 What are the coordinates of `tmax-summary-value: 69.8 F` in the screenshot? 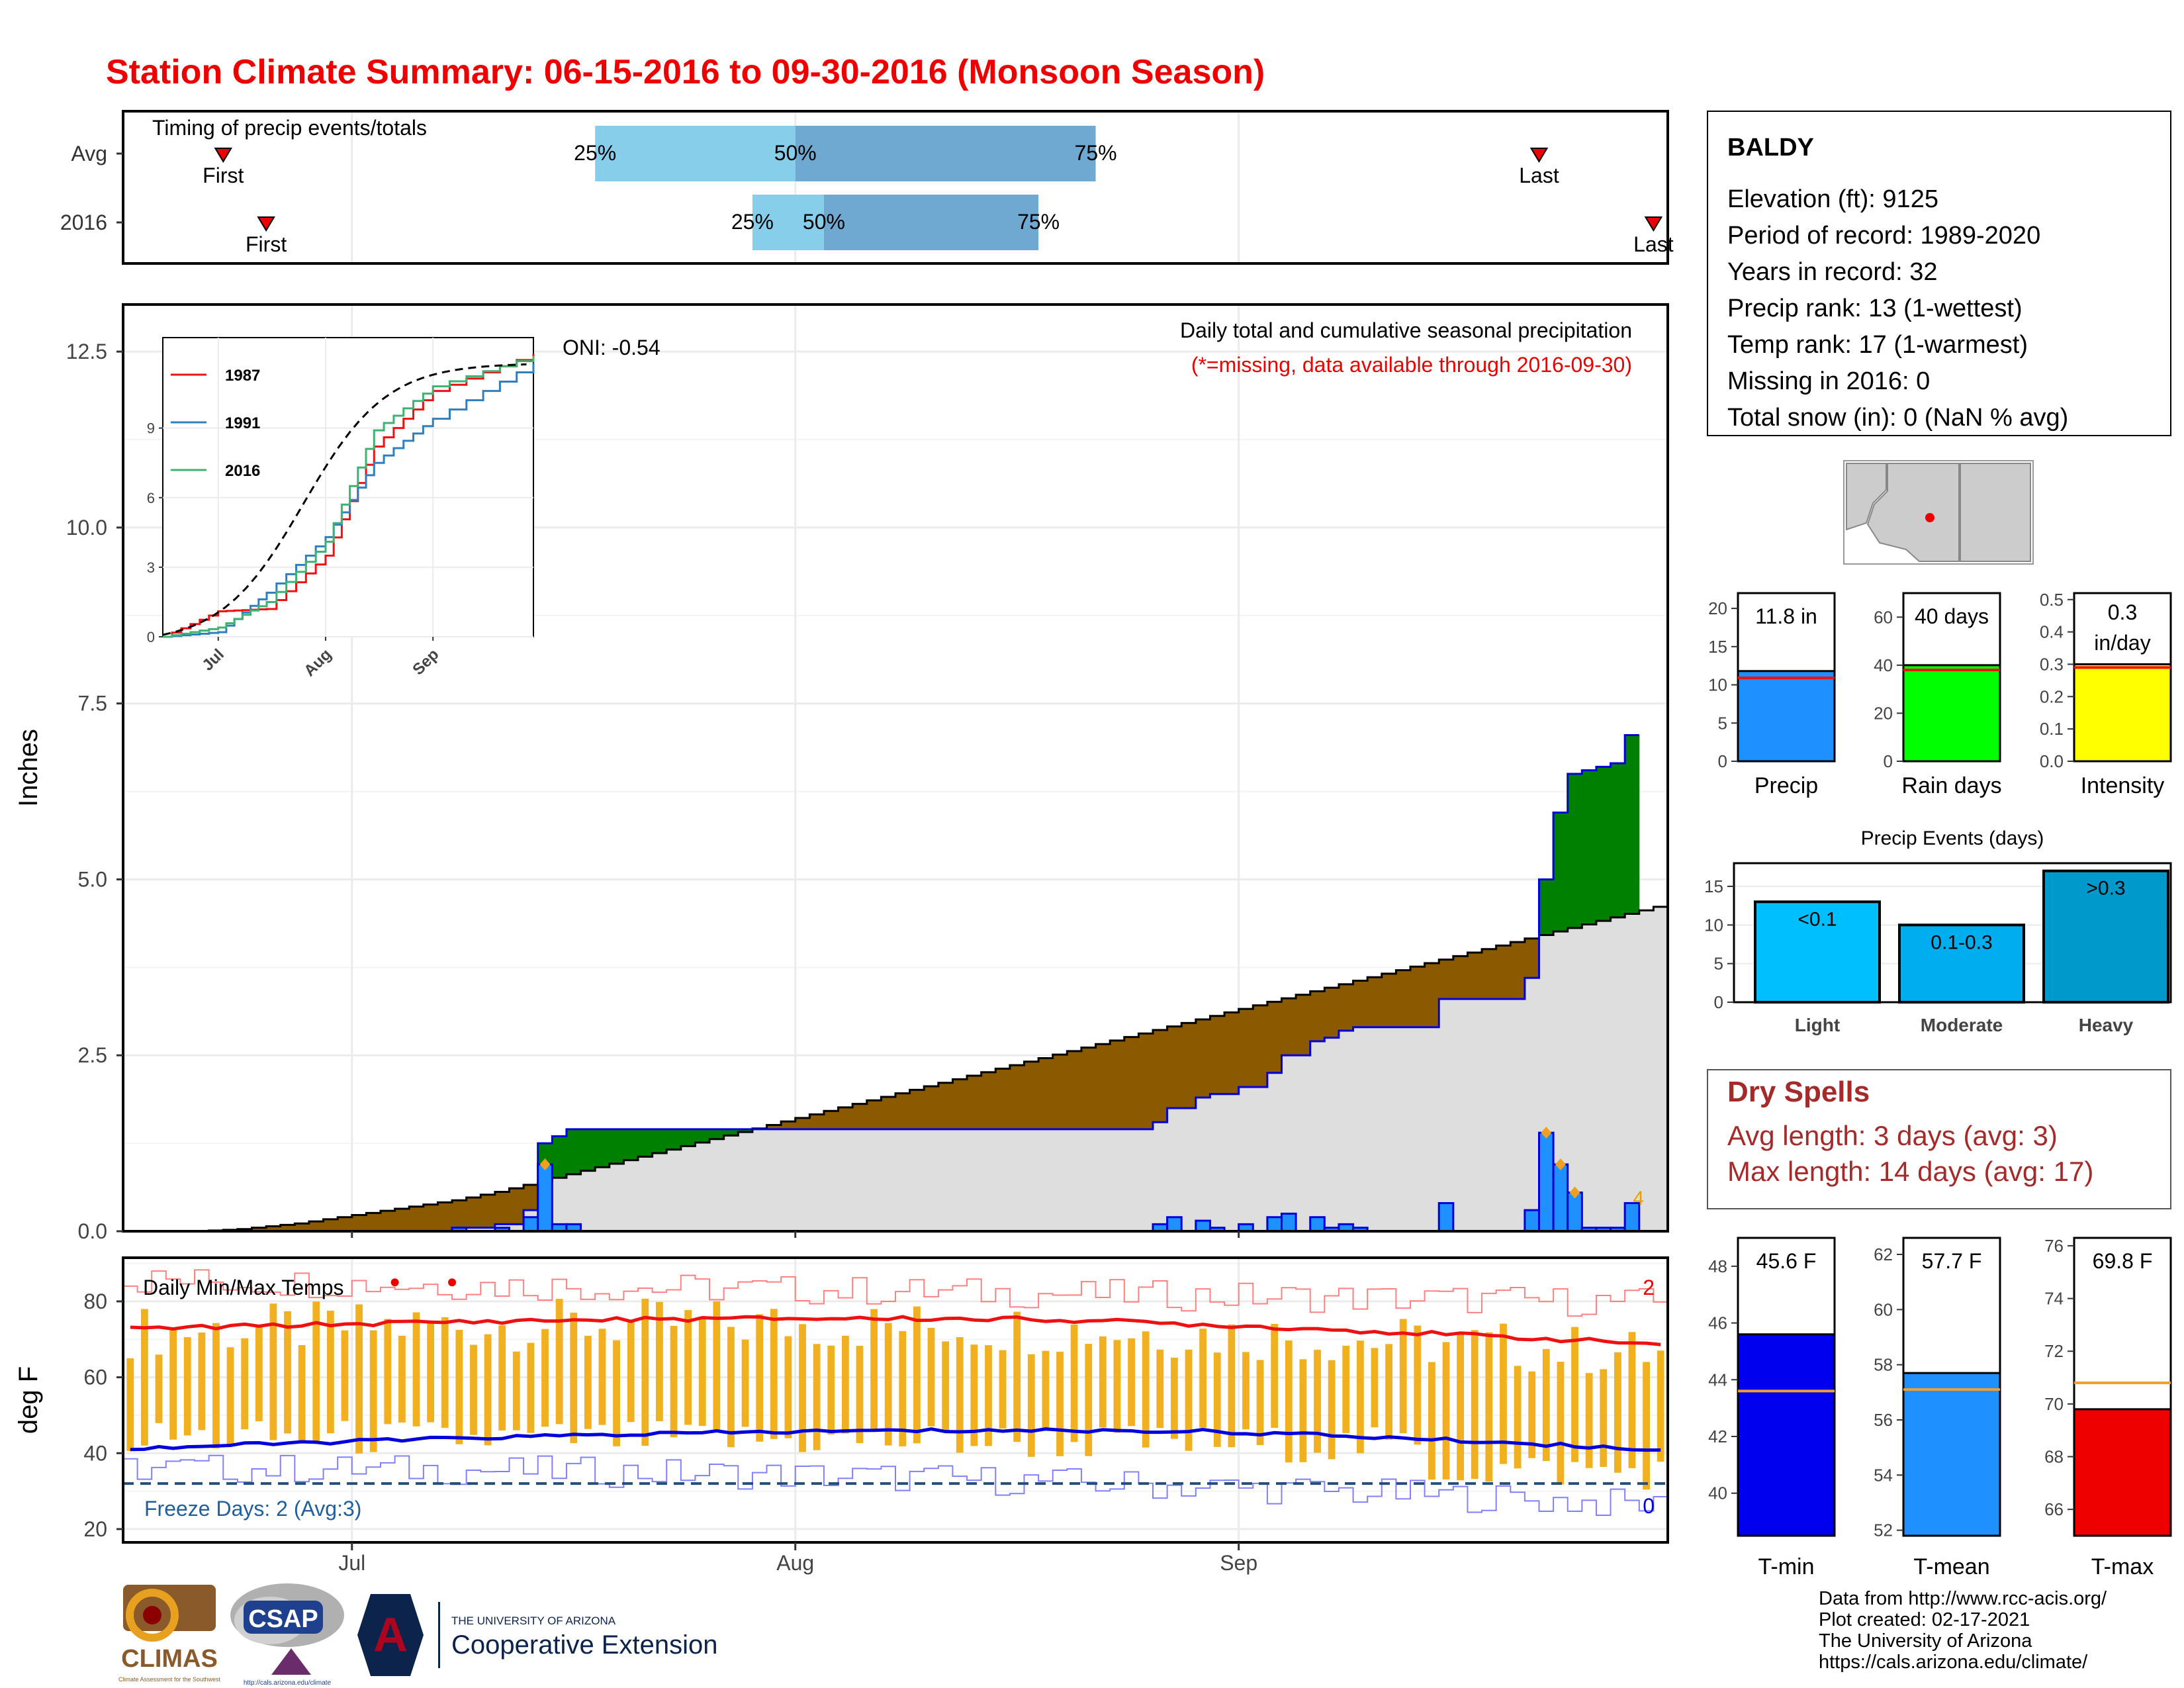 It's located at (2123, 1261).